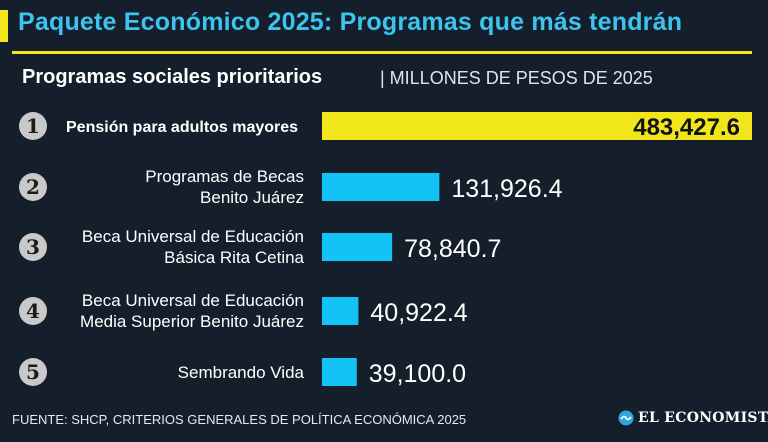 The height and width of the screenshot is (442, 768). What do you see at coordinates (224, 176) in the screenshot?
I see `category-label-line: Programas de Becas` at bounding box center [224, 176].